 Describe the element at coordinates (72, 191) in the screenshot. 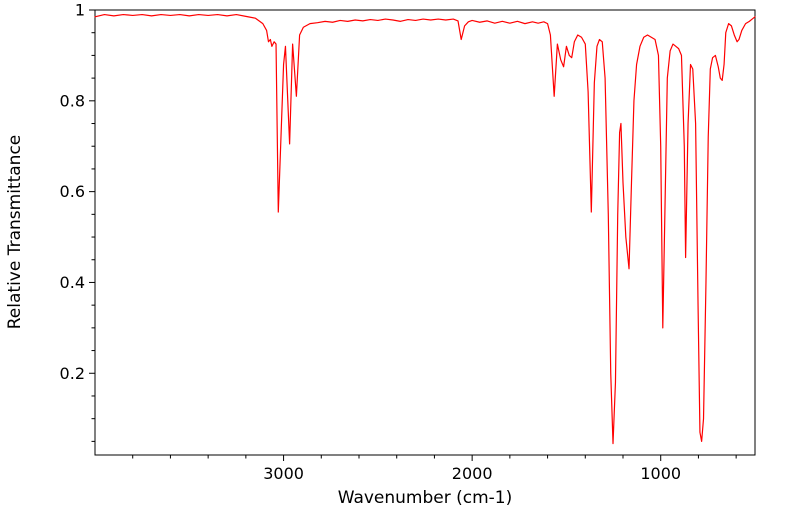

I see `y-tick-label: 0.6` at that location.